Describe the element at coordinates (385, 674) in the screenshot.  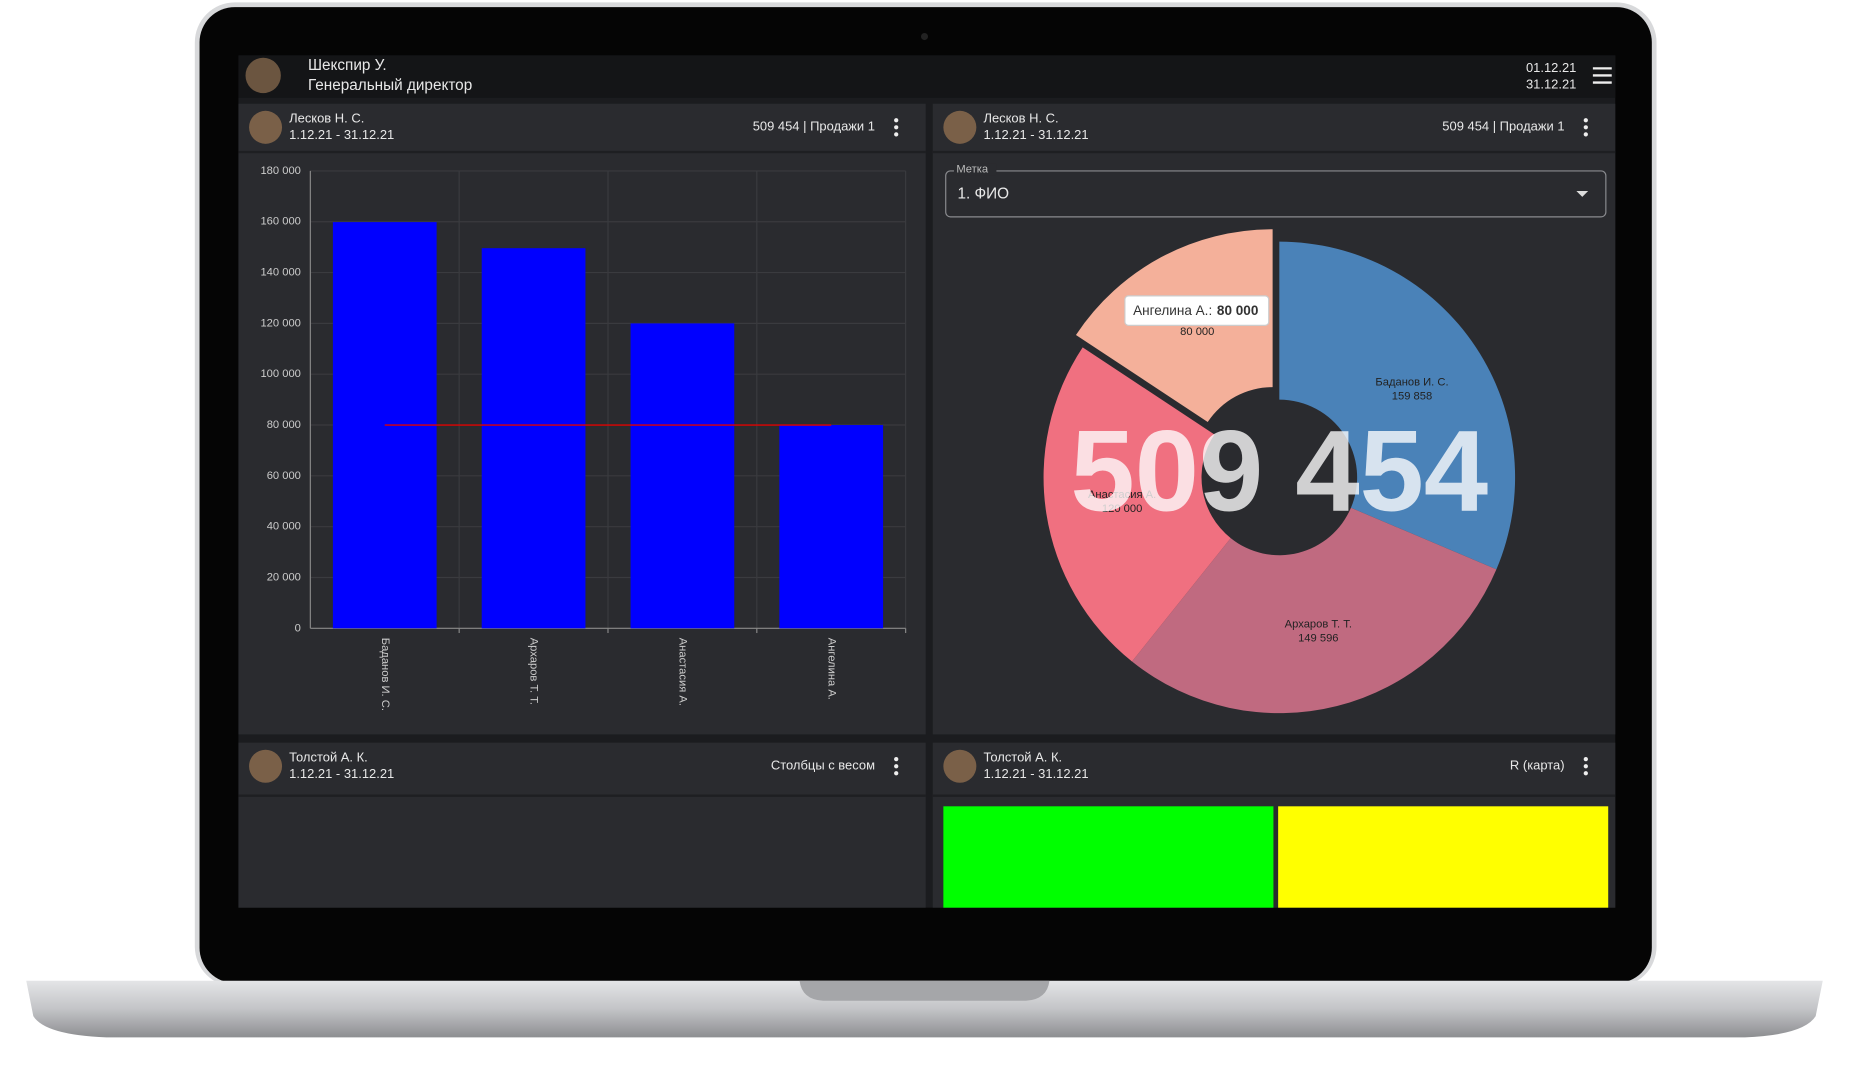
I see `x-tick-label: Баданов И. С.` at that location.